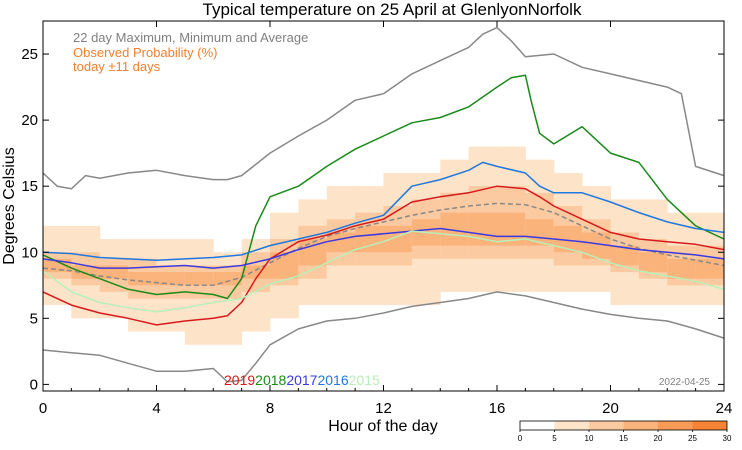 Image resolution: width=742 pixels, height=450 pixels. I want to click on y-axis-label: Degrees Celsius, so click(9, 205).